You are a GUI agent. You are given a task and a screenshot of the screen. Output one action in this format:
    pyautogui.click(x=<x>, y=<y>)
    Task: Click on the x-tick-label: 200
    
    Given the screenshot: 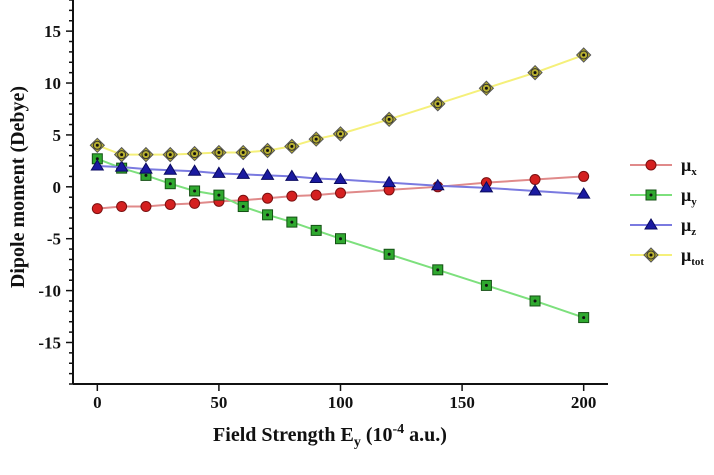 What is the action you would take?
    pyautogui.click(x=584, y=402)
    